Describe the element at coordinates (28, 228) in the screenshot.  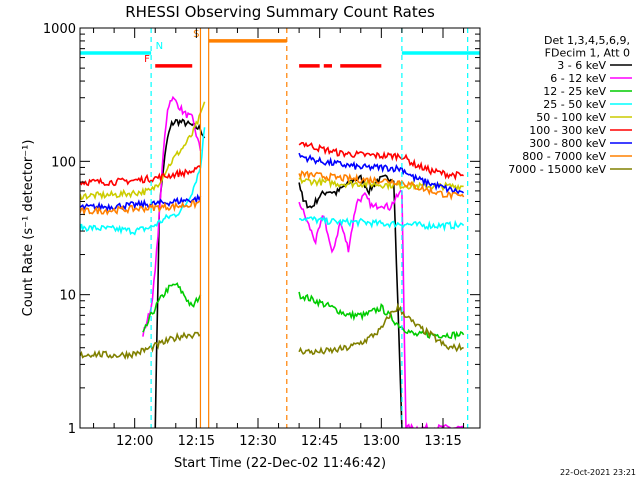
I see `y-axis-label: Count Rate (s⁻¹ detector⁻¹)` at that location.